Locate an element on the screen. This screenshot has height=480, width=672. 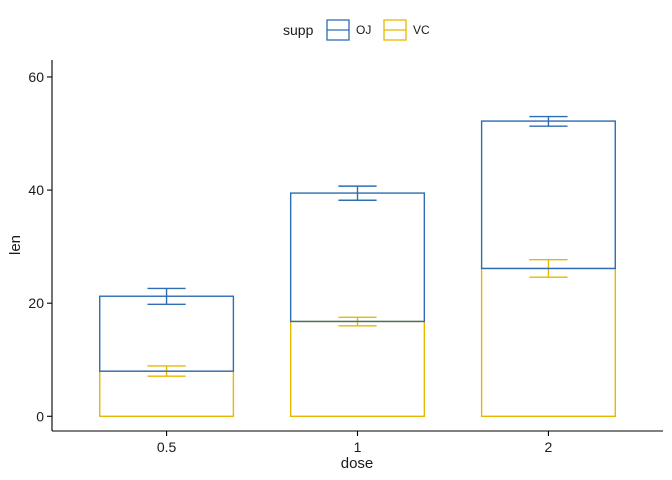
y-tick-label: 0 is located at coordinates (40, 416).